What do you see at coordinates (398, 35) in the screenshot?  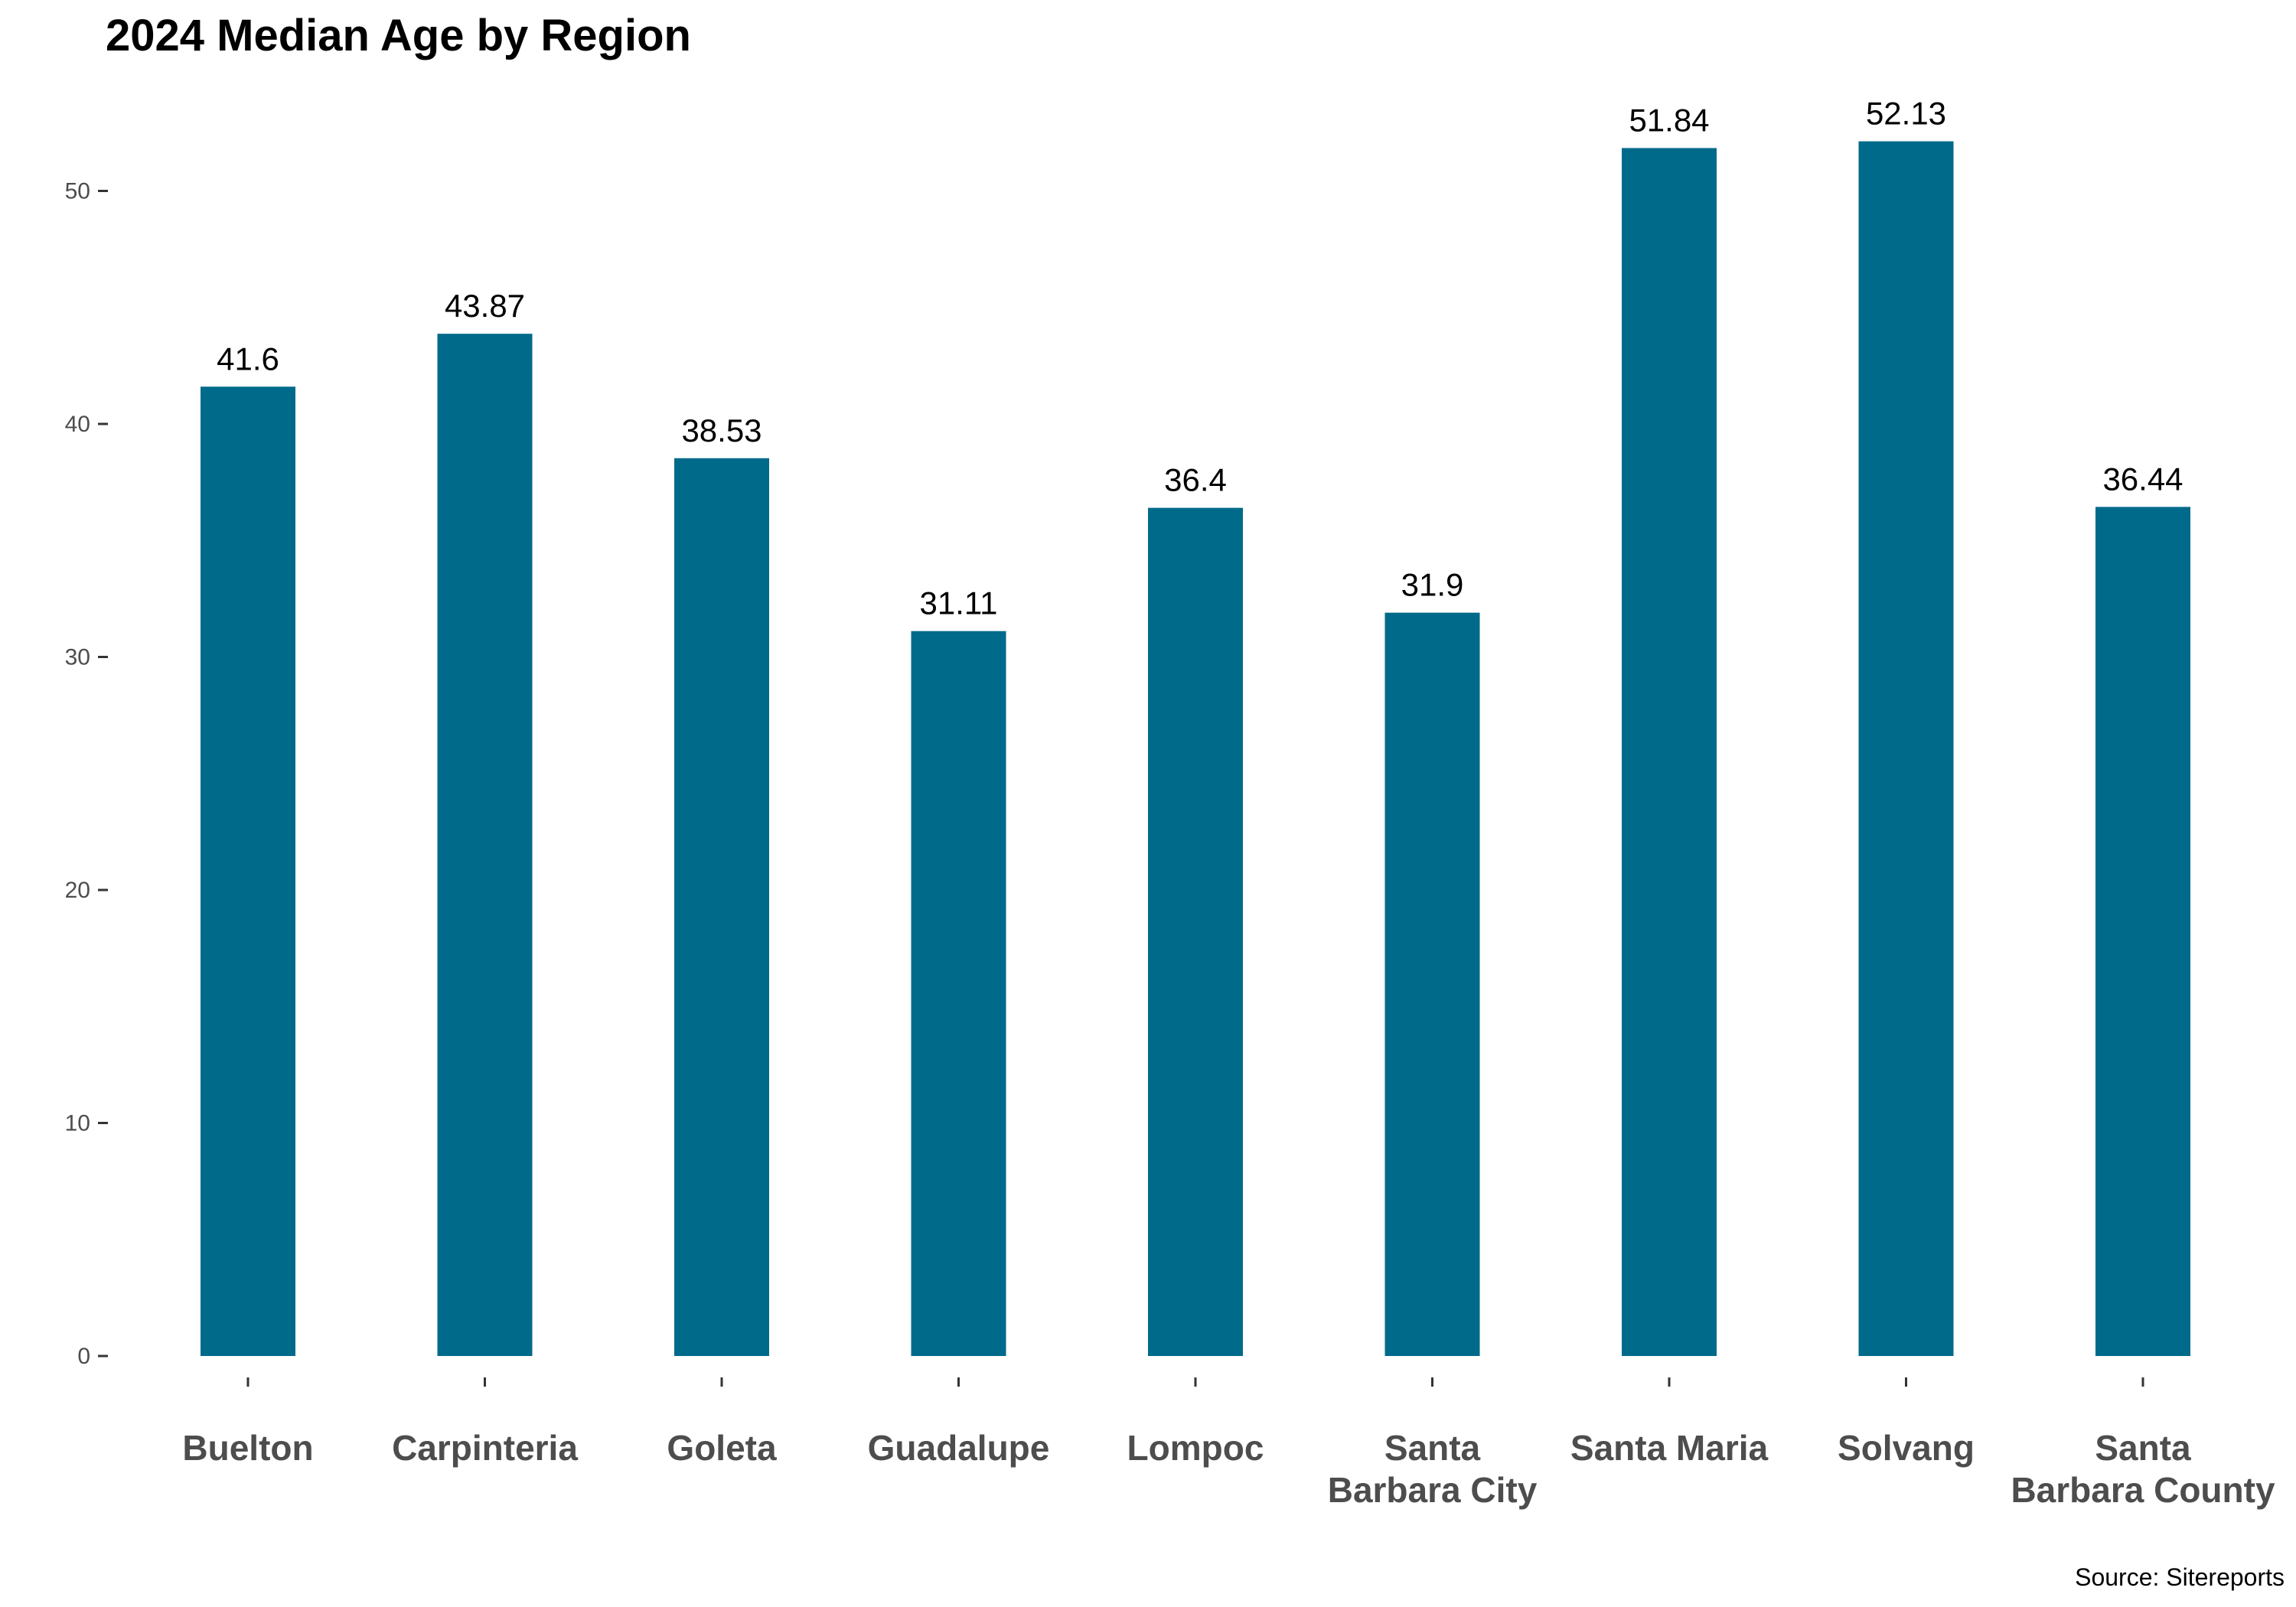 I see `chart-title: 2024 Median Age by Region` at bounding box center [398, 35].